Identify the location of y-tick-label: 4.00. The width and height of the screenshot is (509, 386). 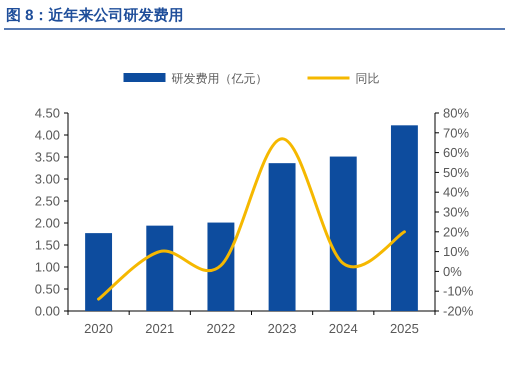
(47, 135).